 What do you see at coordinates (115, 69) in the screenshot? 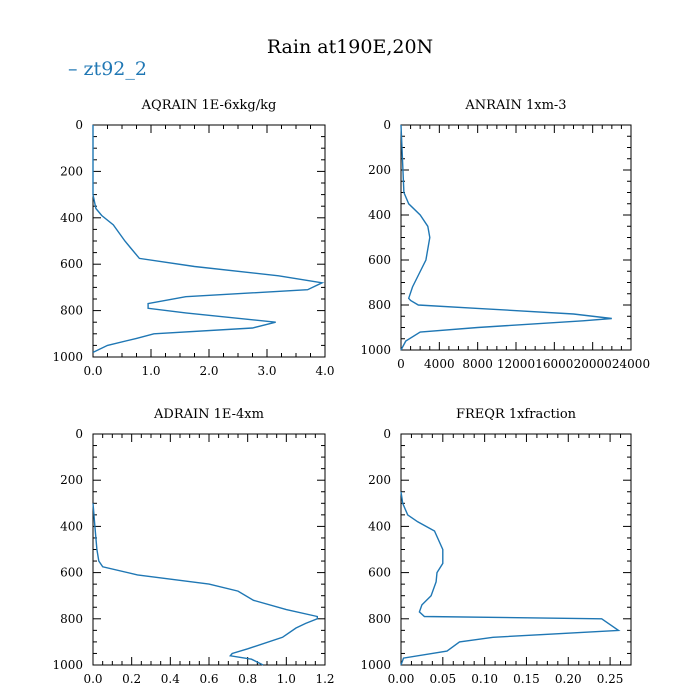
I see `legend-label: zt92_2` at bounding box center [115, 69].